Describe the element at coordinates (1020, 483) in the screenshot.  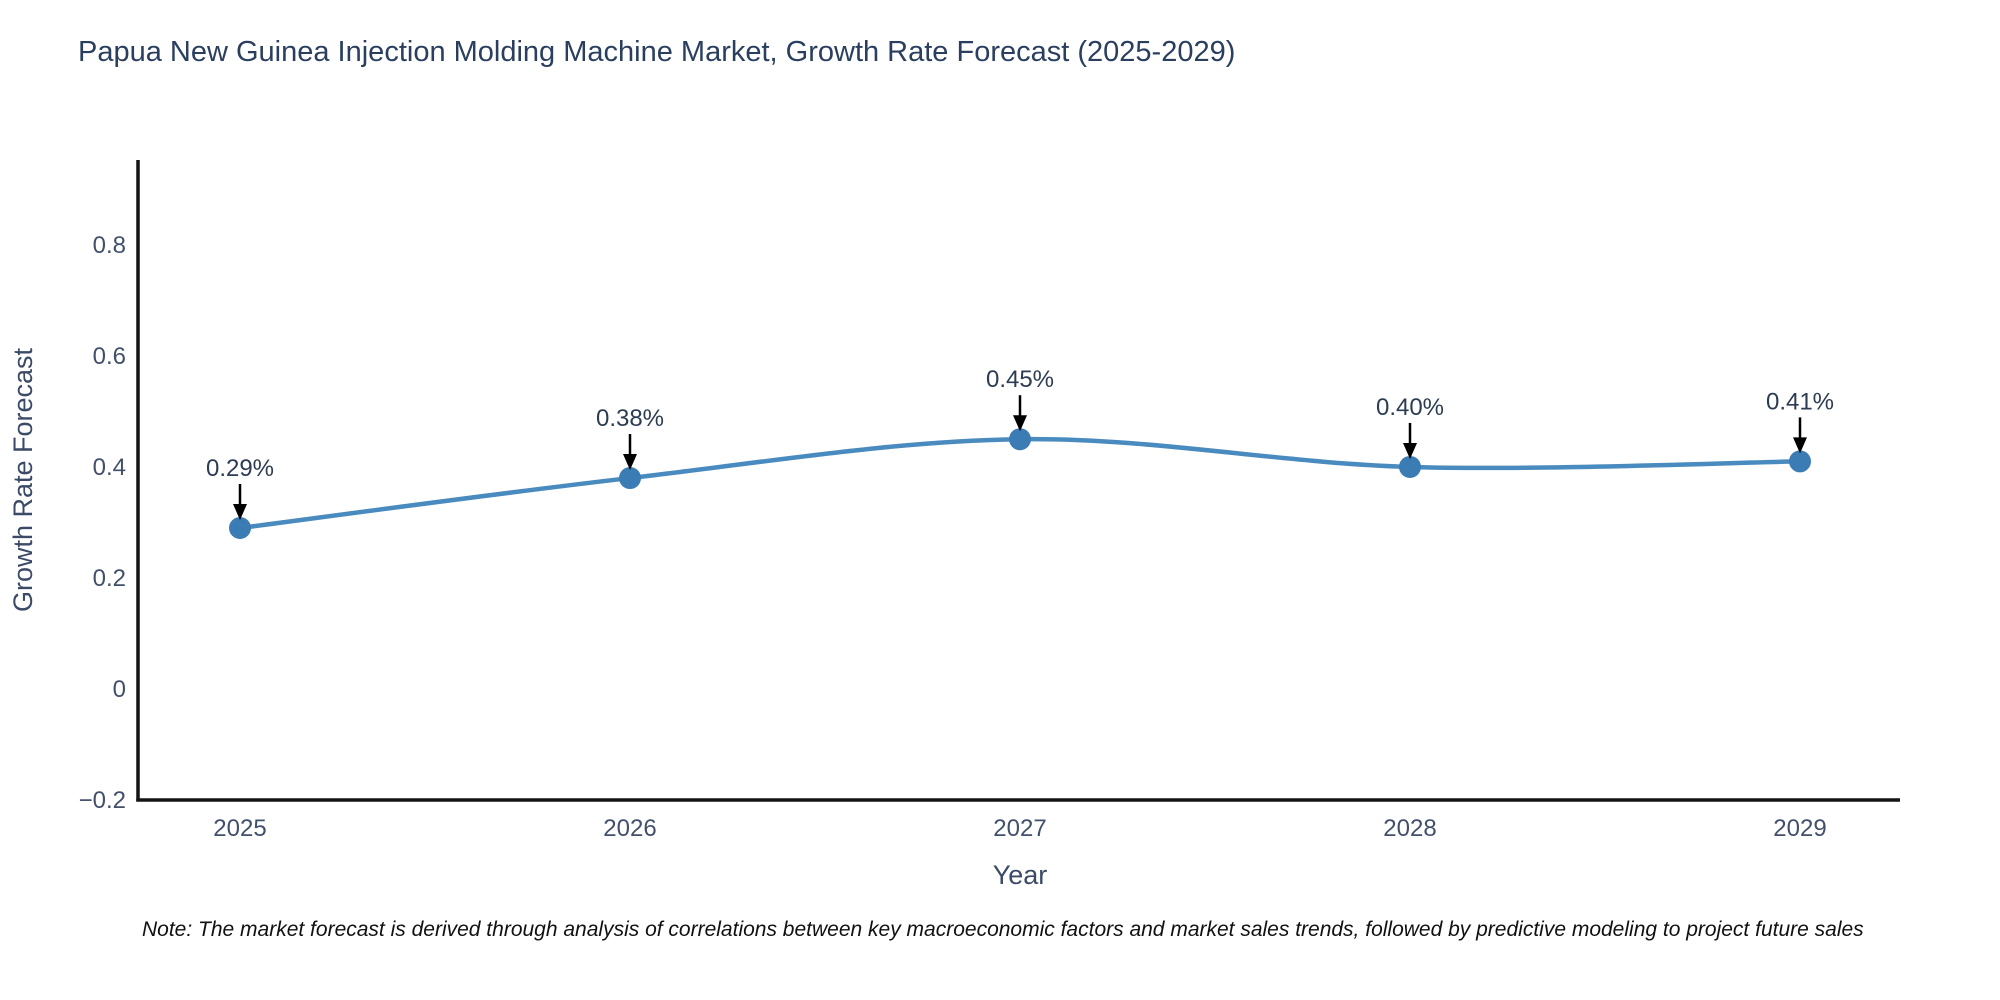
I see `forecast-line` at that location.